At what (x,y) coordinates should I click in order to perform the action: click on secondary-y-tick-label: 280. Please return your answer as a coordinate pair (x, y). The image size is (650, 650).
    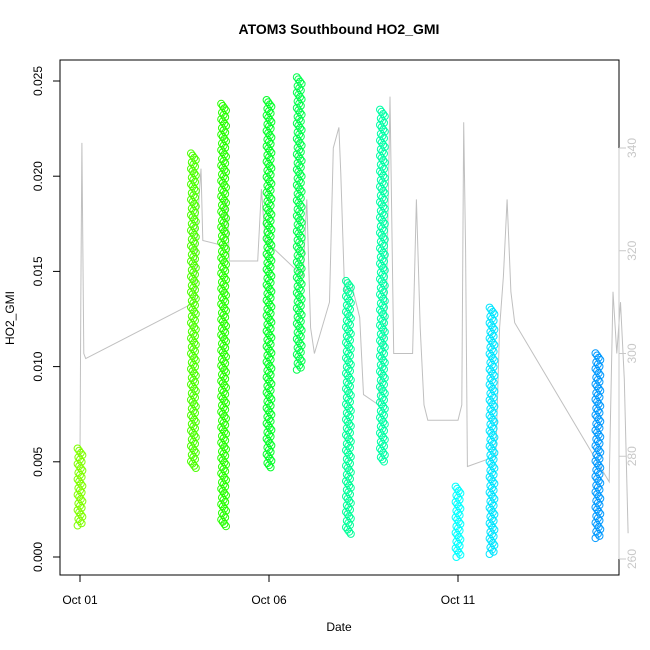
    Looking at the image, I should click on (632, 456).